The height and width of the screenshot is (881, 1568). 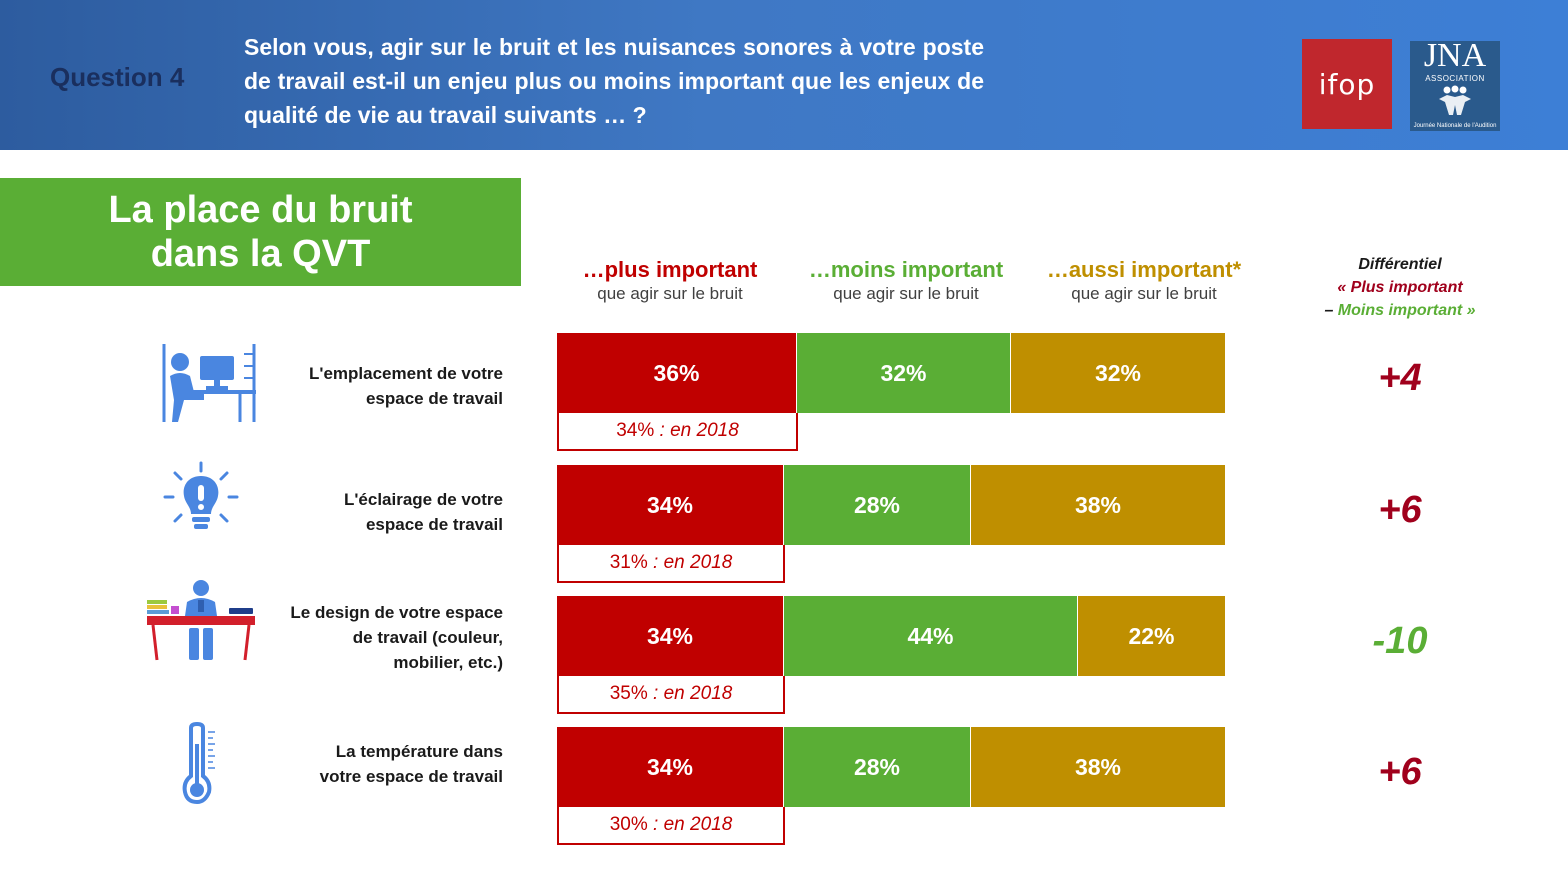 What do you see at coordinates (260, 254) in the screenshot?
I see `section-title-line2: dans la QVT` at bounding box center [260, 254].